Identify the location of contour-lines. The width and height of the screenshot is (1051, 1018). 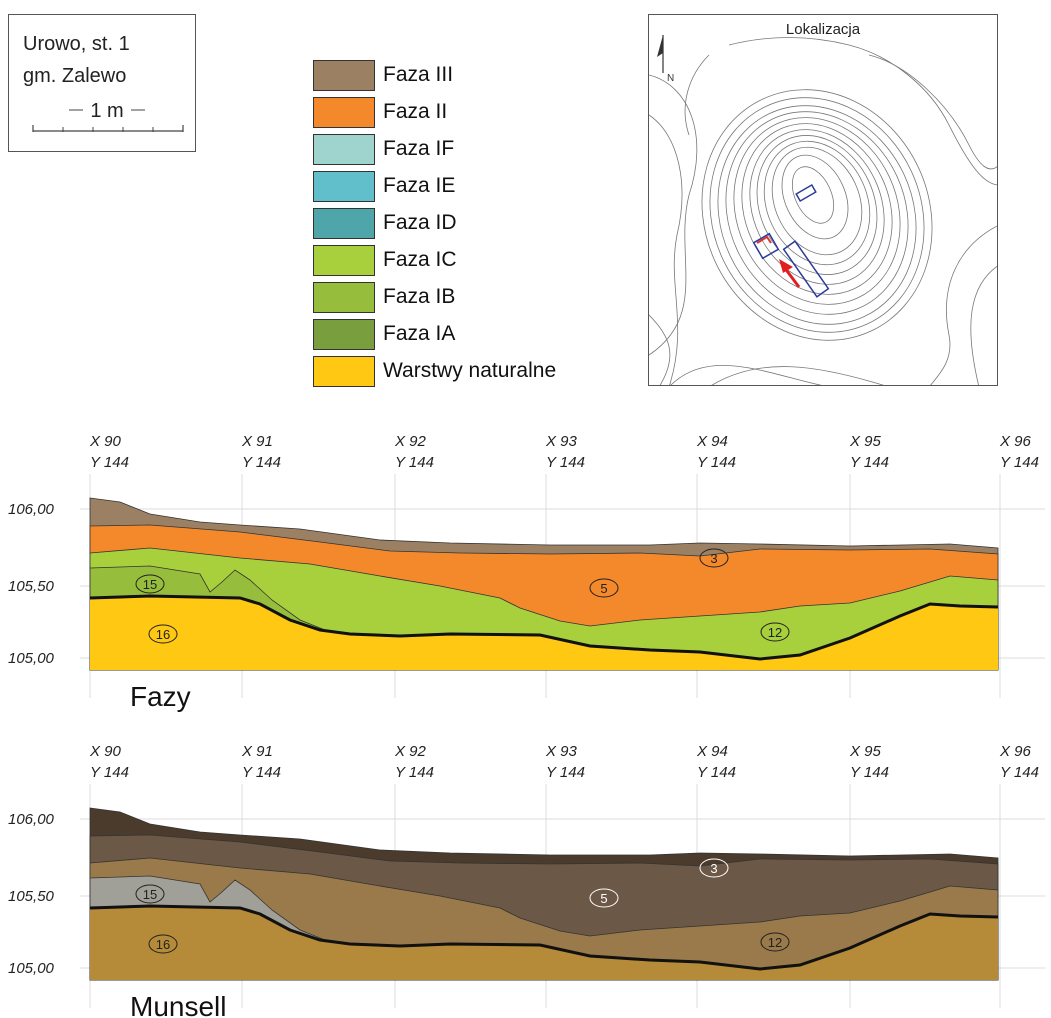
(823, 211).